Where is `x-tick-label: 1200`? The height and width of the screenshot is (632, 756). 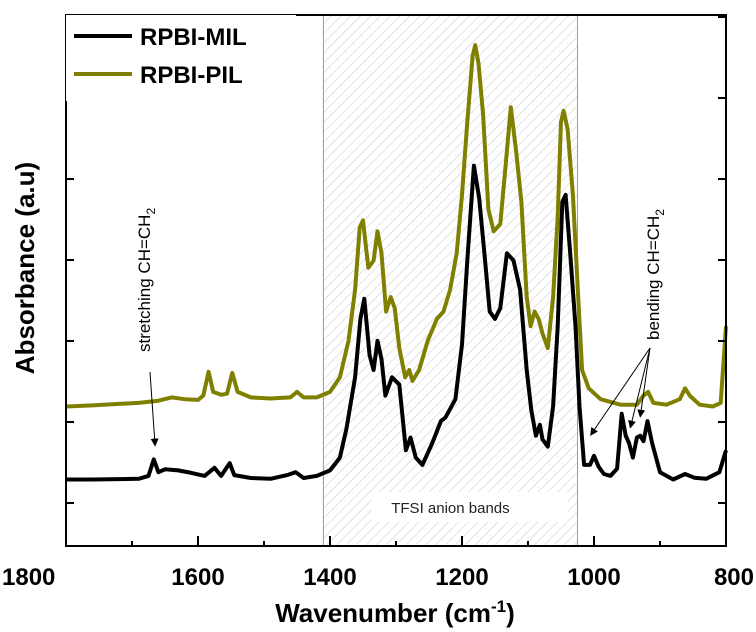
x-tick-label: 1200 is located at coordinates (461, 577).